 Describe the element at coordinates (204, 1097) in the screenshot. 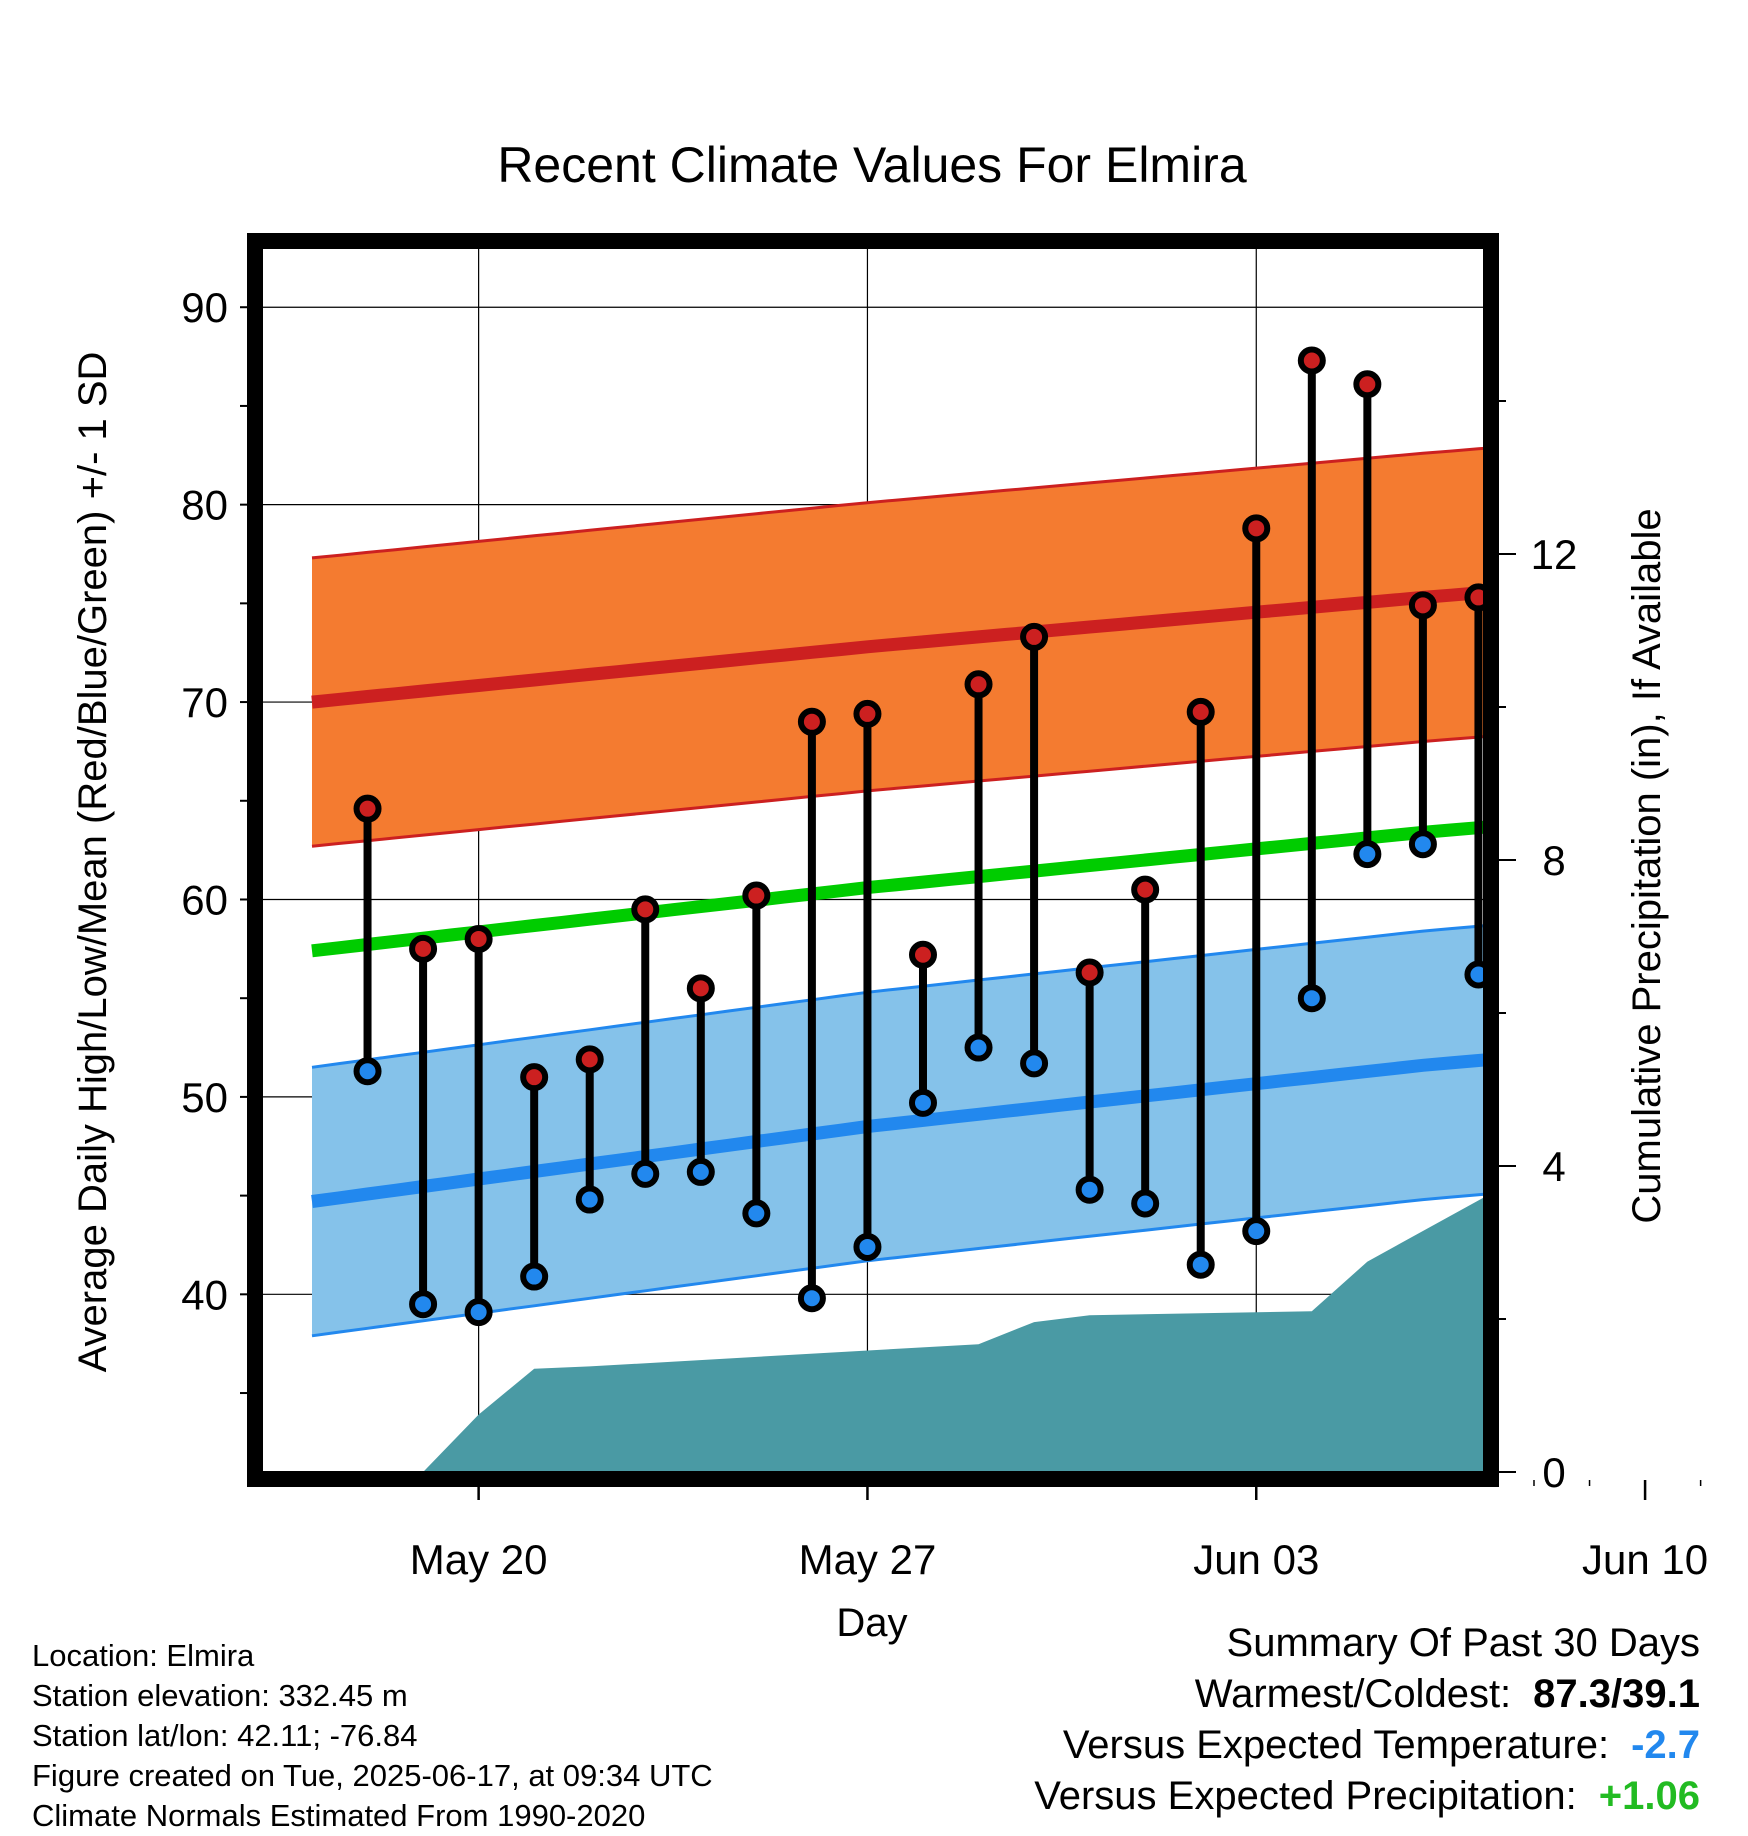

I see `y-tick-label: 50` at that location.